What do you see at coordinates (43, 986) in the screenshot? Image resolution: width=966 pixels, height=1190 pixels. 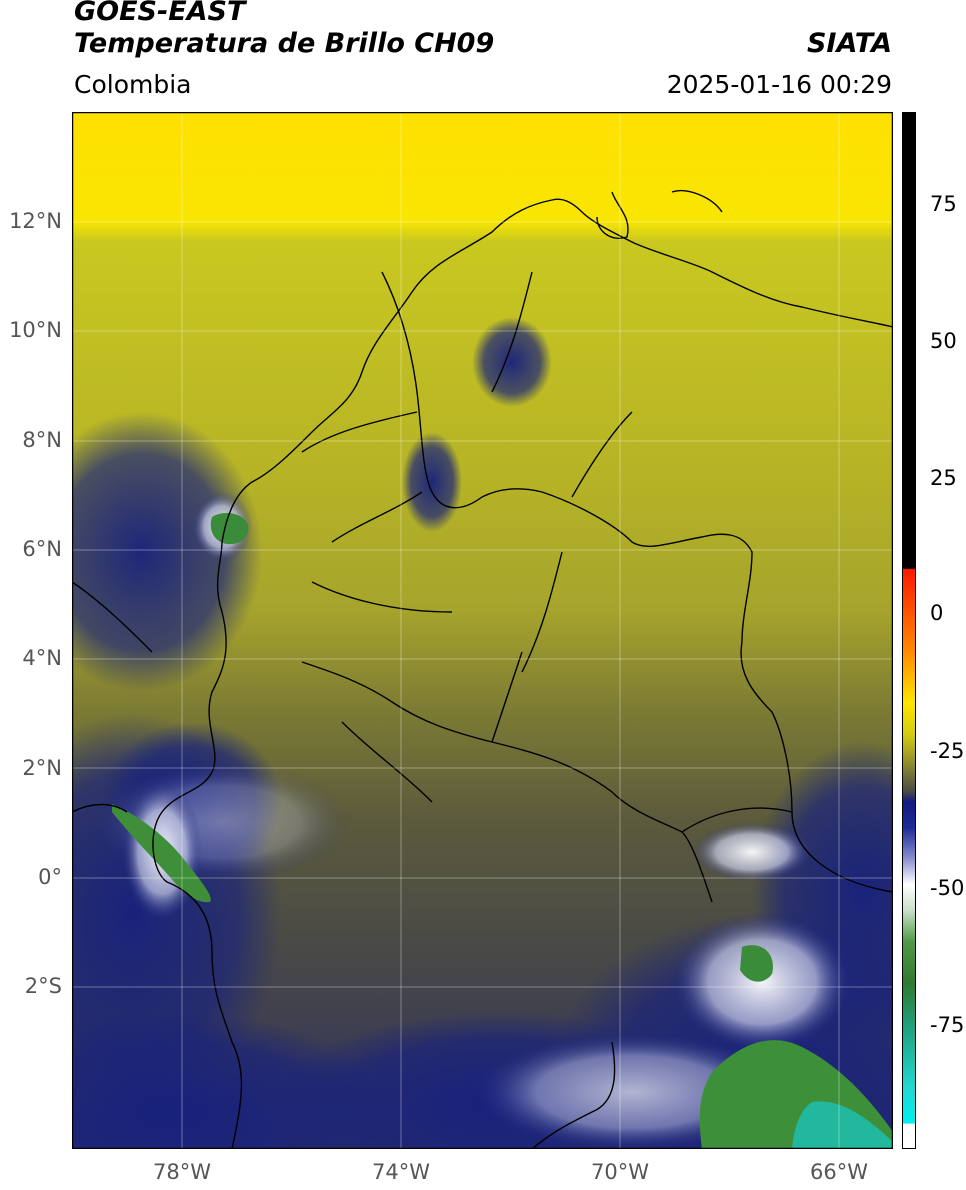 I see `lat-tick-label: 2°S` at bounding box center [43, 986].